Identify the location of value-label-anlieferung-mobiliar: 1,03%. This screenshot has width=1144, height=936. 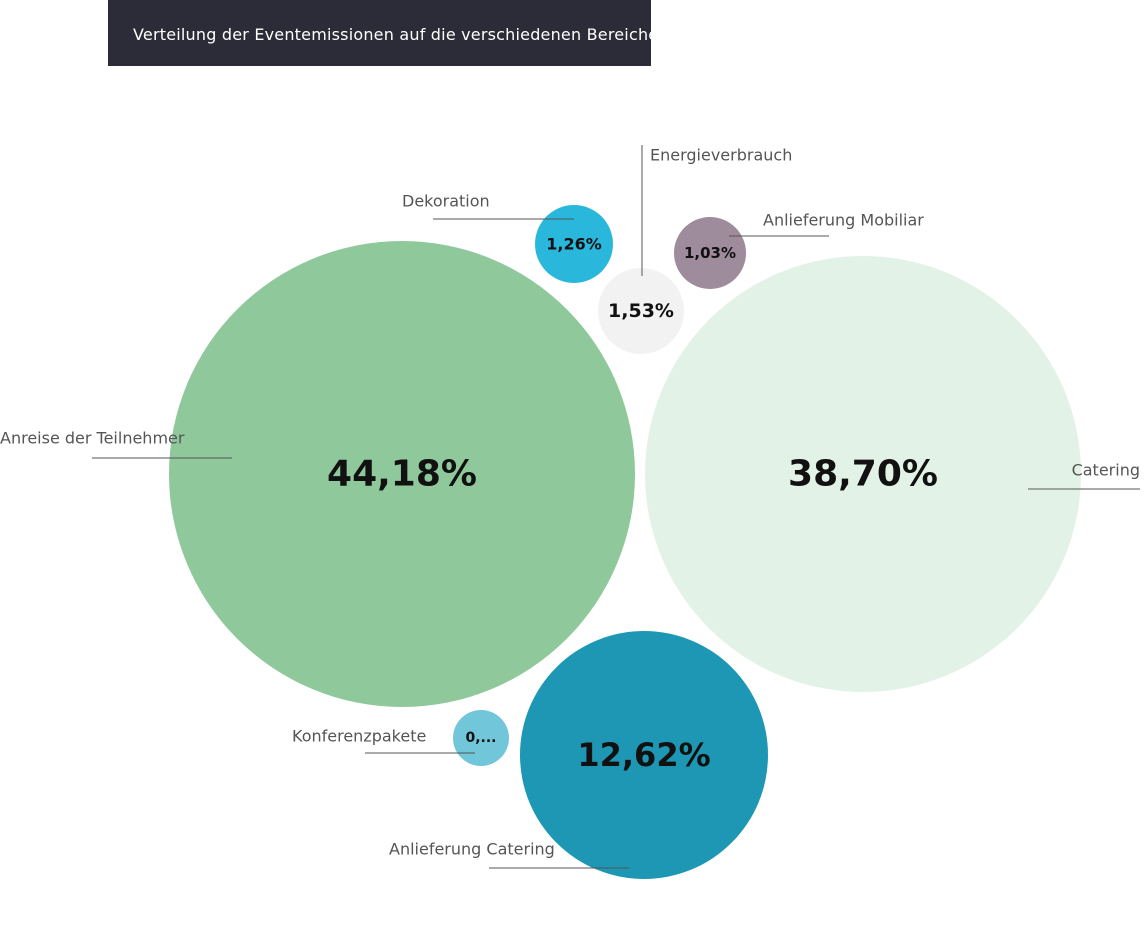
(710, 253).